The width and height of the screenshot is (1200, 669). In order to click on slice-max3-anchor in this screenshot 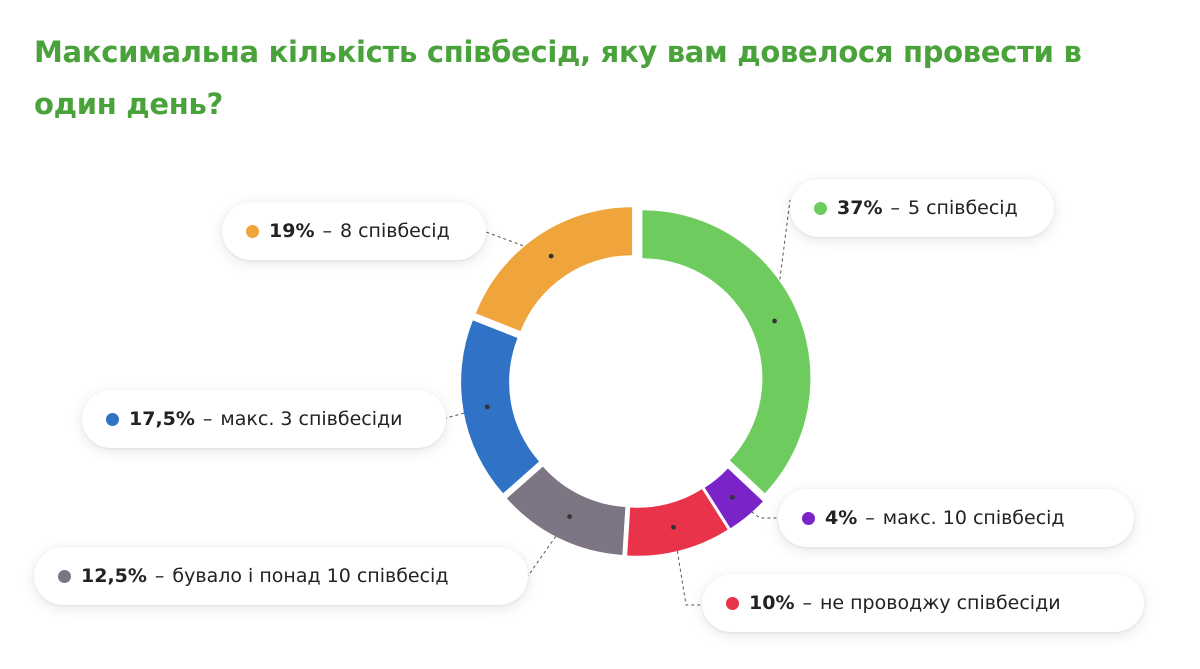, I will do `click(487, 407)`.